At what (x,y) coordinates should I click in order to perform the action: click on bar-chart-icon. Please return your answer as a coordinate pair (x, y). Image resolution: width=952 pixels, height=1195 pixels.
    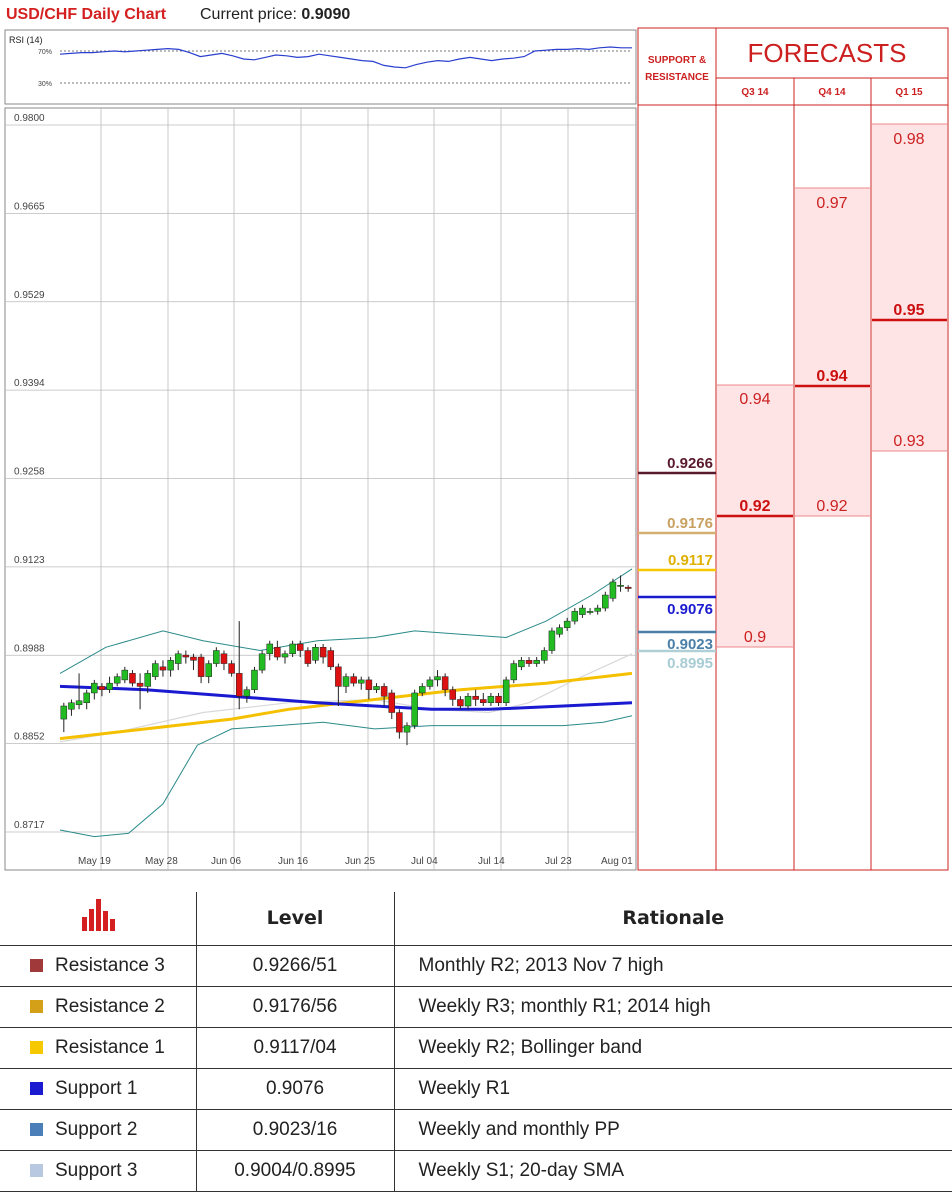
    Looking at the image, I should click on (98, 915).